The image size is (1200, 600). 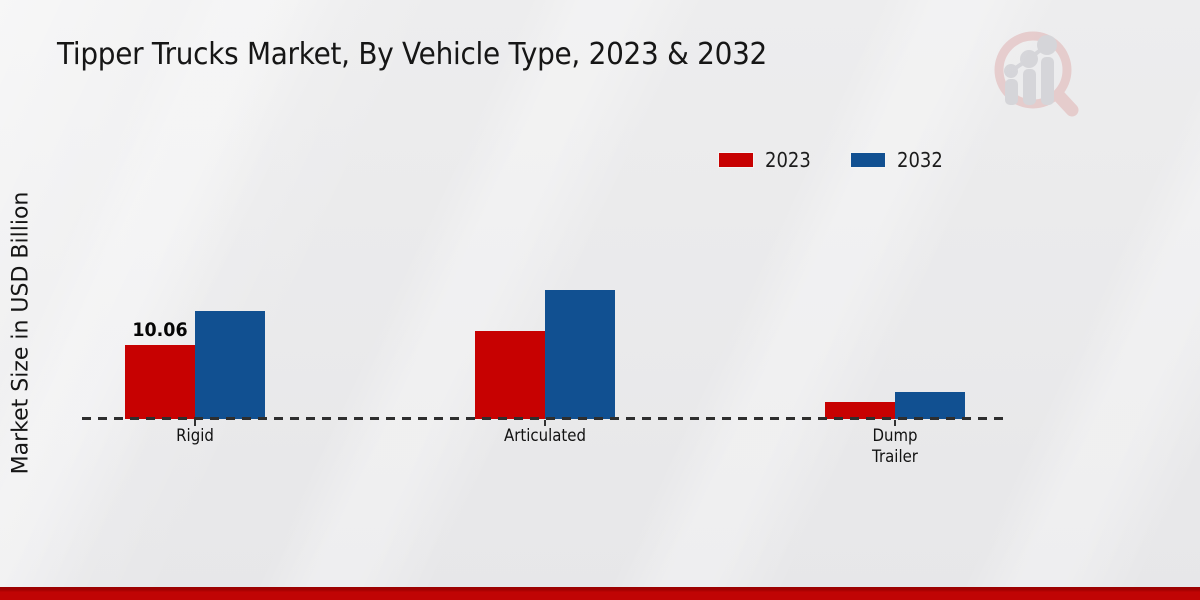 I want to click on x-axis-dashed-baseline, so click(x=544, y=418).